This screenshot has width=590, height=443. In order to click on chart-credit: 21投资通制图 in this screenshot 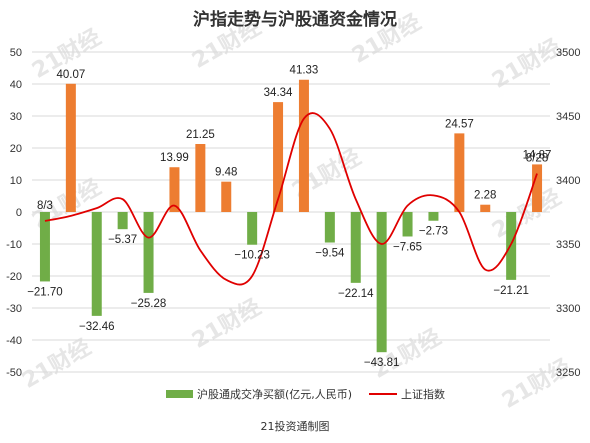, I will do `click(295, 426)`.